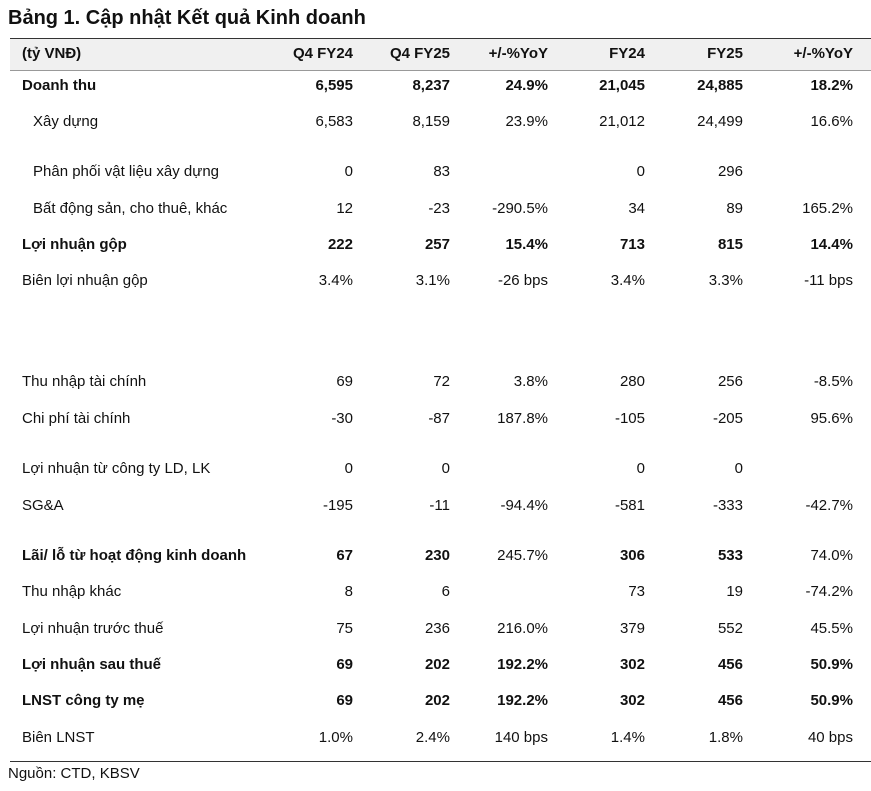 Image resolution: width=871 pixels, height=791 pixels. I want to click on row-label: Xây dựng, so click(66, 121).